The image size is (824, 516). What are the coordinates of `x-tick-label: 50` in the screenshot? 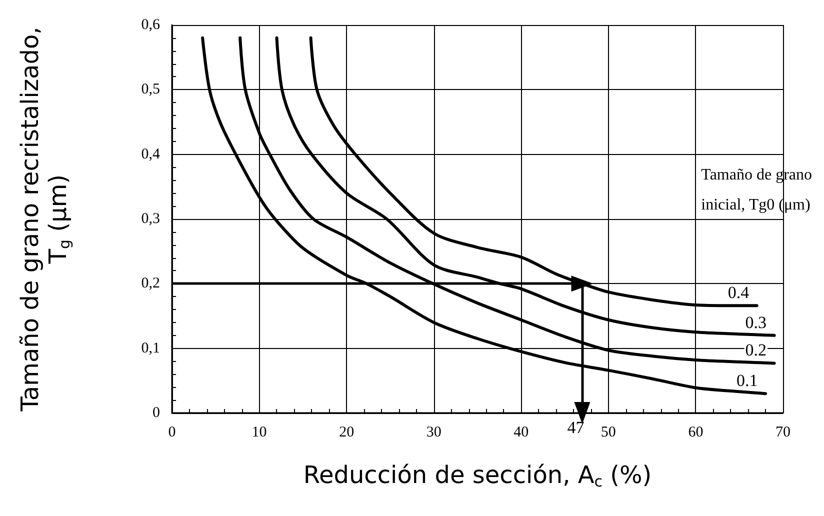 It's located at (608, 432).